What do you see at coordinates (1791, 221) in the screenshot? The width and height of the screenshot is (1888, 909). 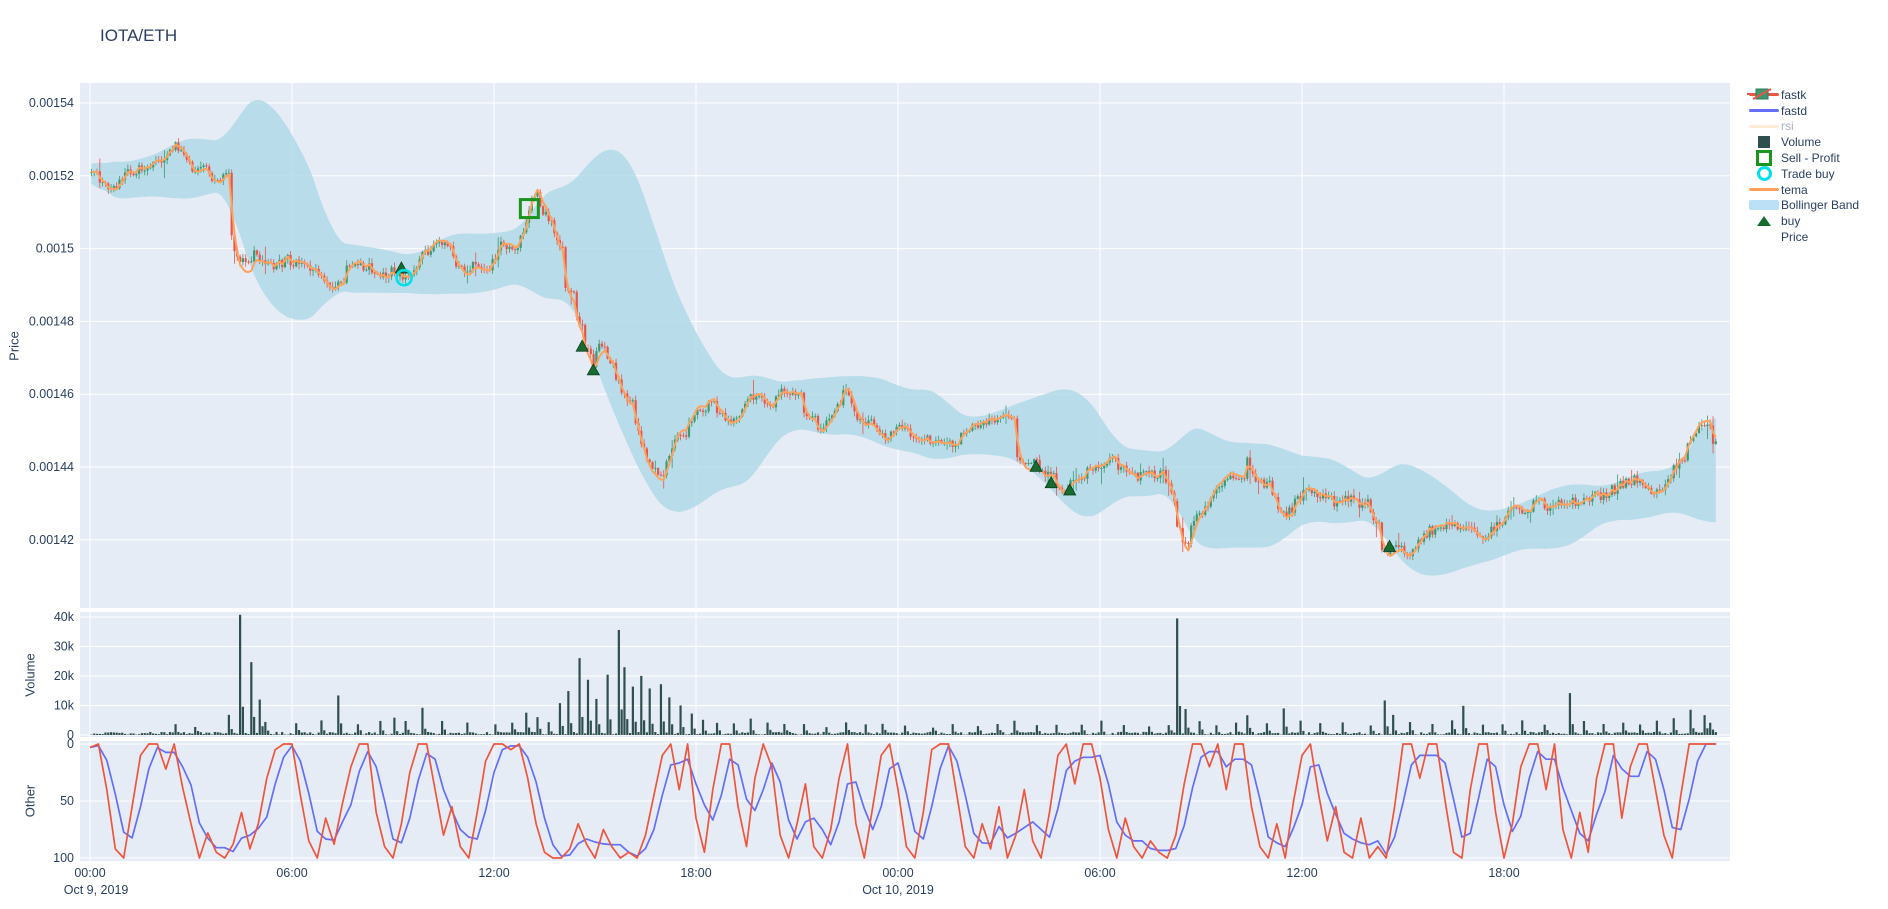 I see `legend-item-label: buy` at bounding box center [1791, 221].